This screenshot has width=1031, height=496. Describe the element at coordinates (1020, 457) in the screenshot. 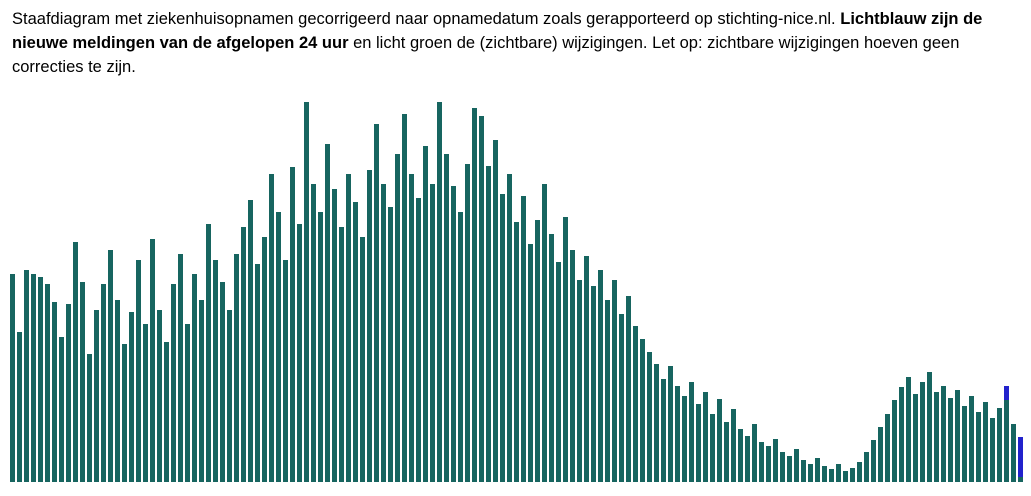

I see `new-last24h-segment` at that location.